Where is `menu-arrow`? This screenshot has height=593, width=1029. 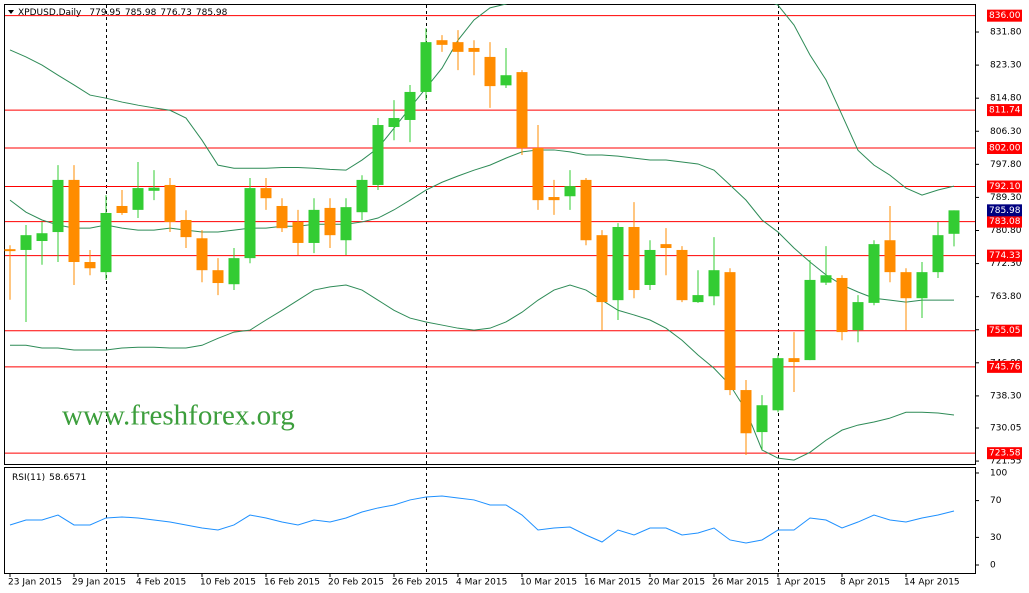 menu-arrow is located at coordinates (11, 12).